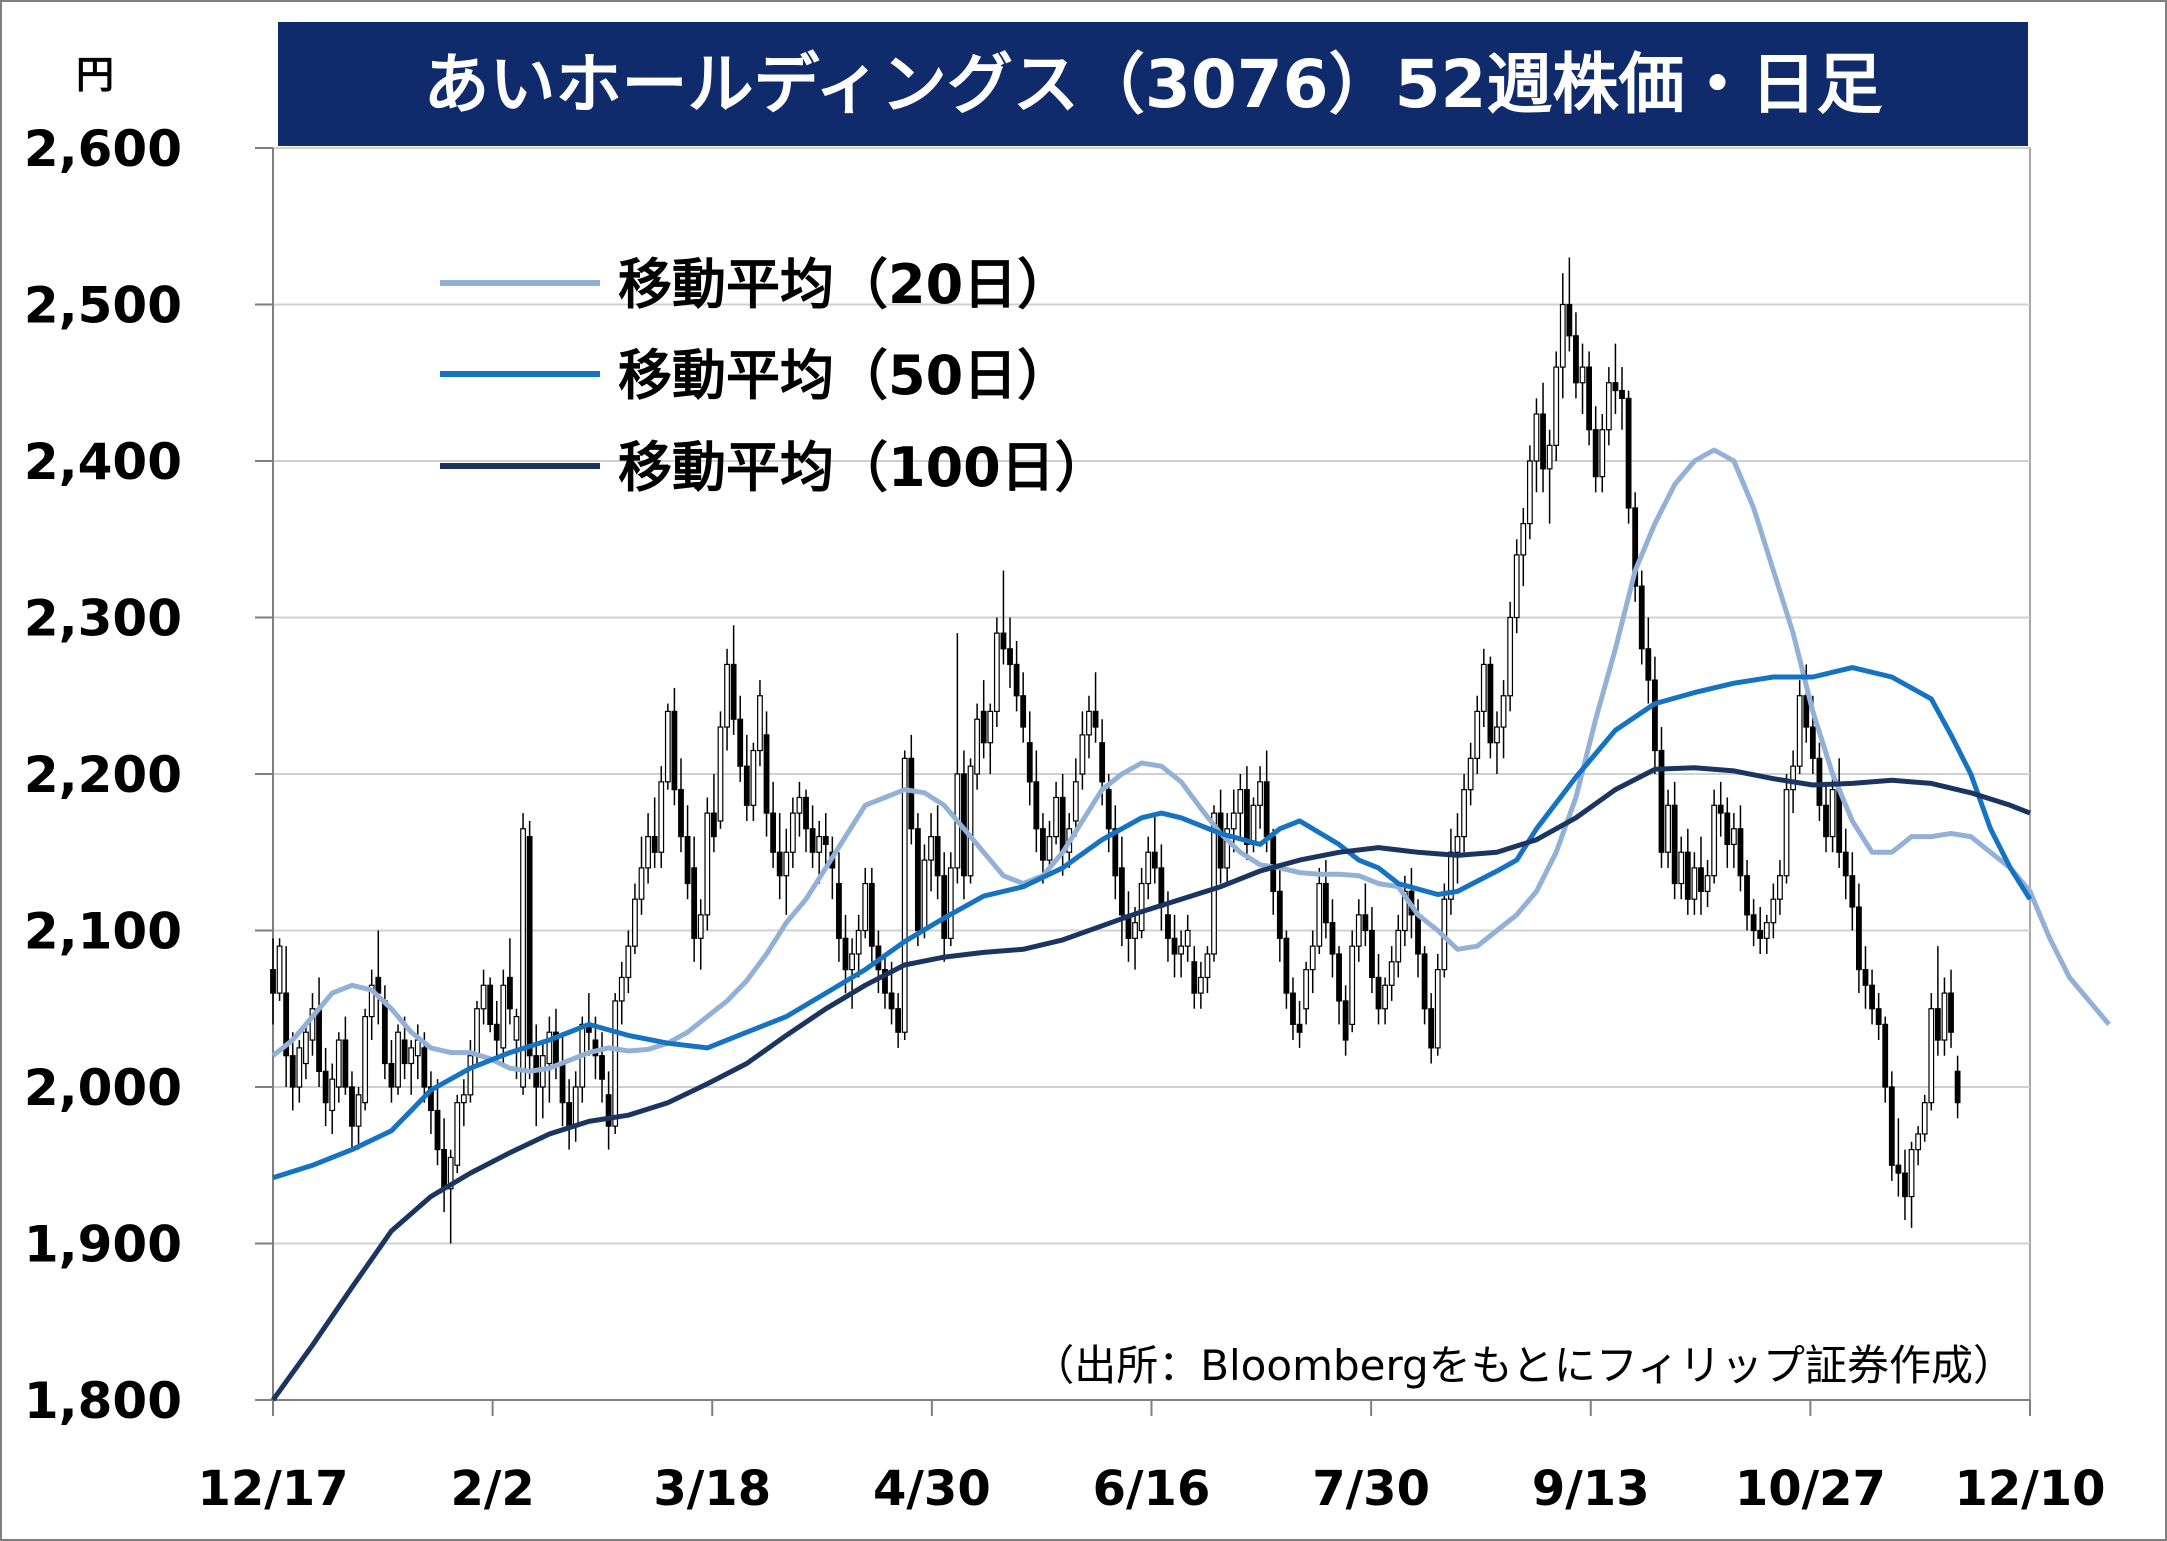  I want to click on y-tick-label: 2,000, so click(103, 1088).